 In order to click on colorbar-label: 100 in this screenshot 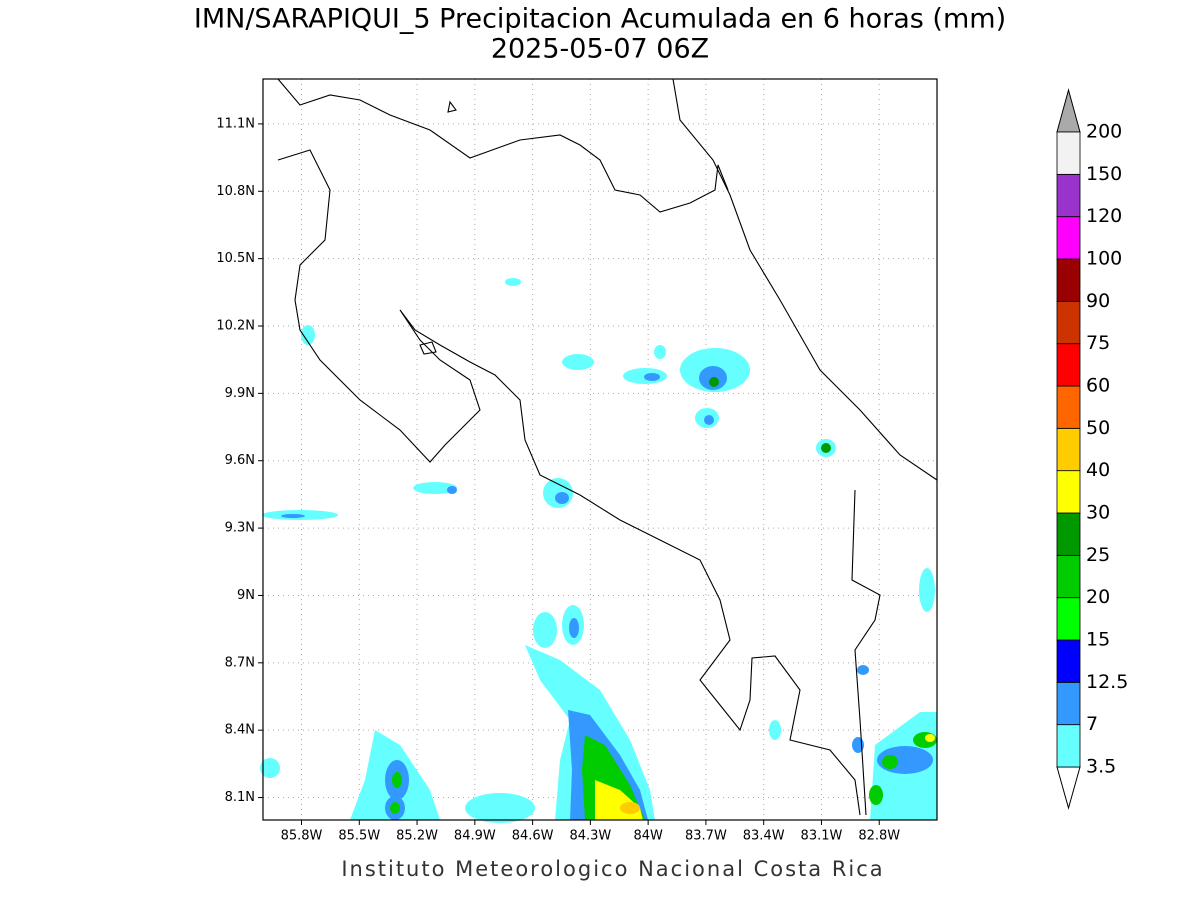, I will do `click(1104, 259)`.